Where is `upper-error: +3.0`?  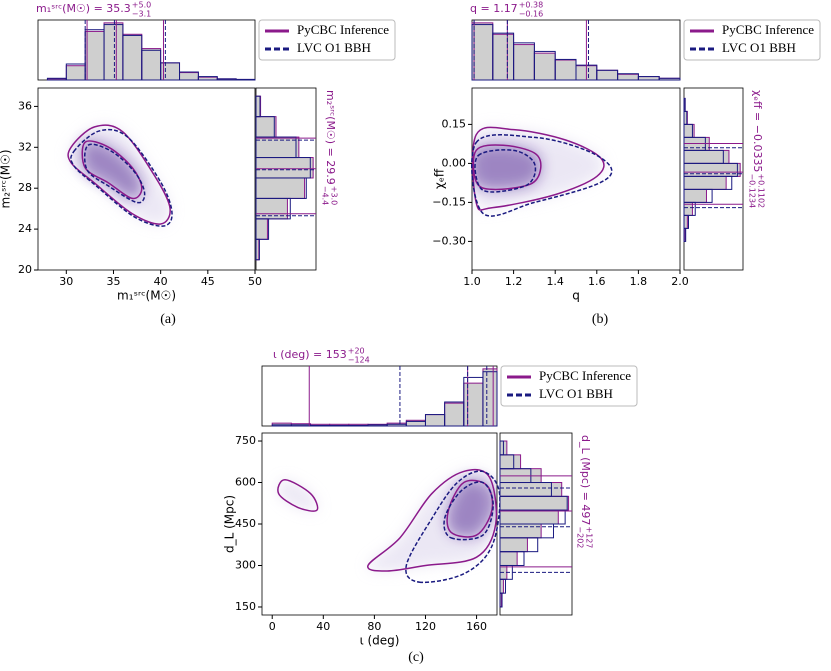
upper-error: +3.0 is located at coordinates (334, 195).